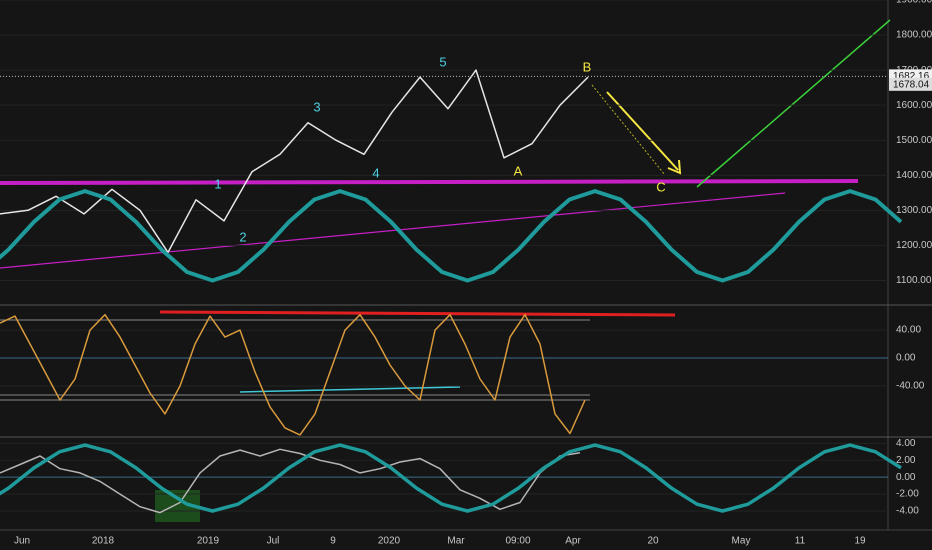  What do you see at coordinates (389, 541) in the screenshot?
I see `x-tick-label: 2020` at bounding box center [389, 541].